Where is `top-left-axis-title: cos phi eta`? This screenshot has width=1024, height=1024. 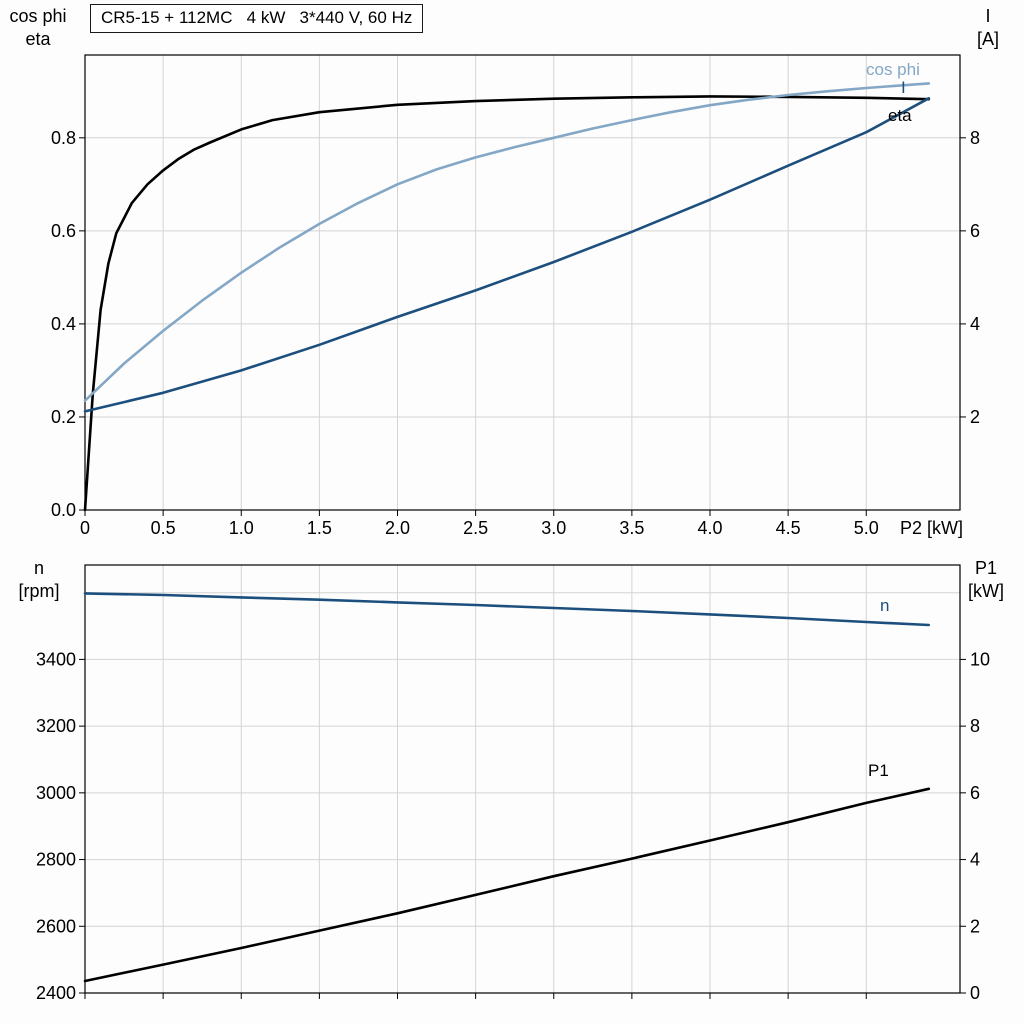 top-left-axis-title: cos phi eta is located at coordinates (38, 28).